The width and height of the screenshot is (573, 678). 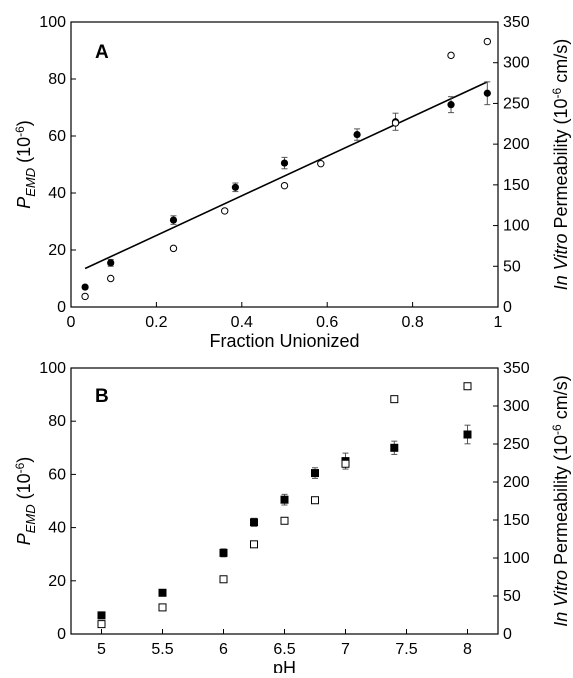 I want to click on x-tick-label: 0.8, so click(x=412, y=322).